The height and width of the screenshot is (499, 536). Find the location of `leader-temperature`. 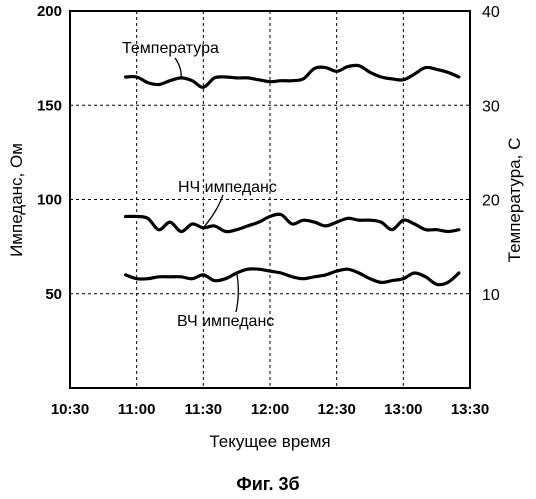

leader-temperature is located at coordinates (178, 68).